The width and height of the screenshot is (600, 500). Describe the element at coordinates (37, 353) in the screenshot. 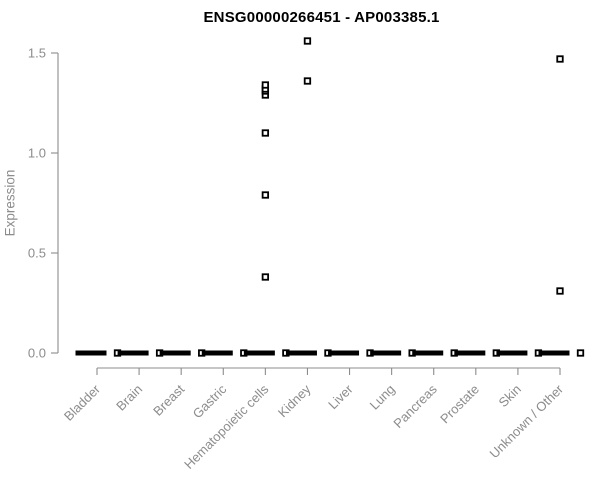

I see `y-tick-label: 0.0` at that location.